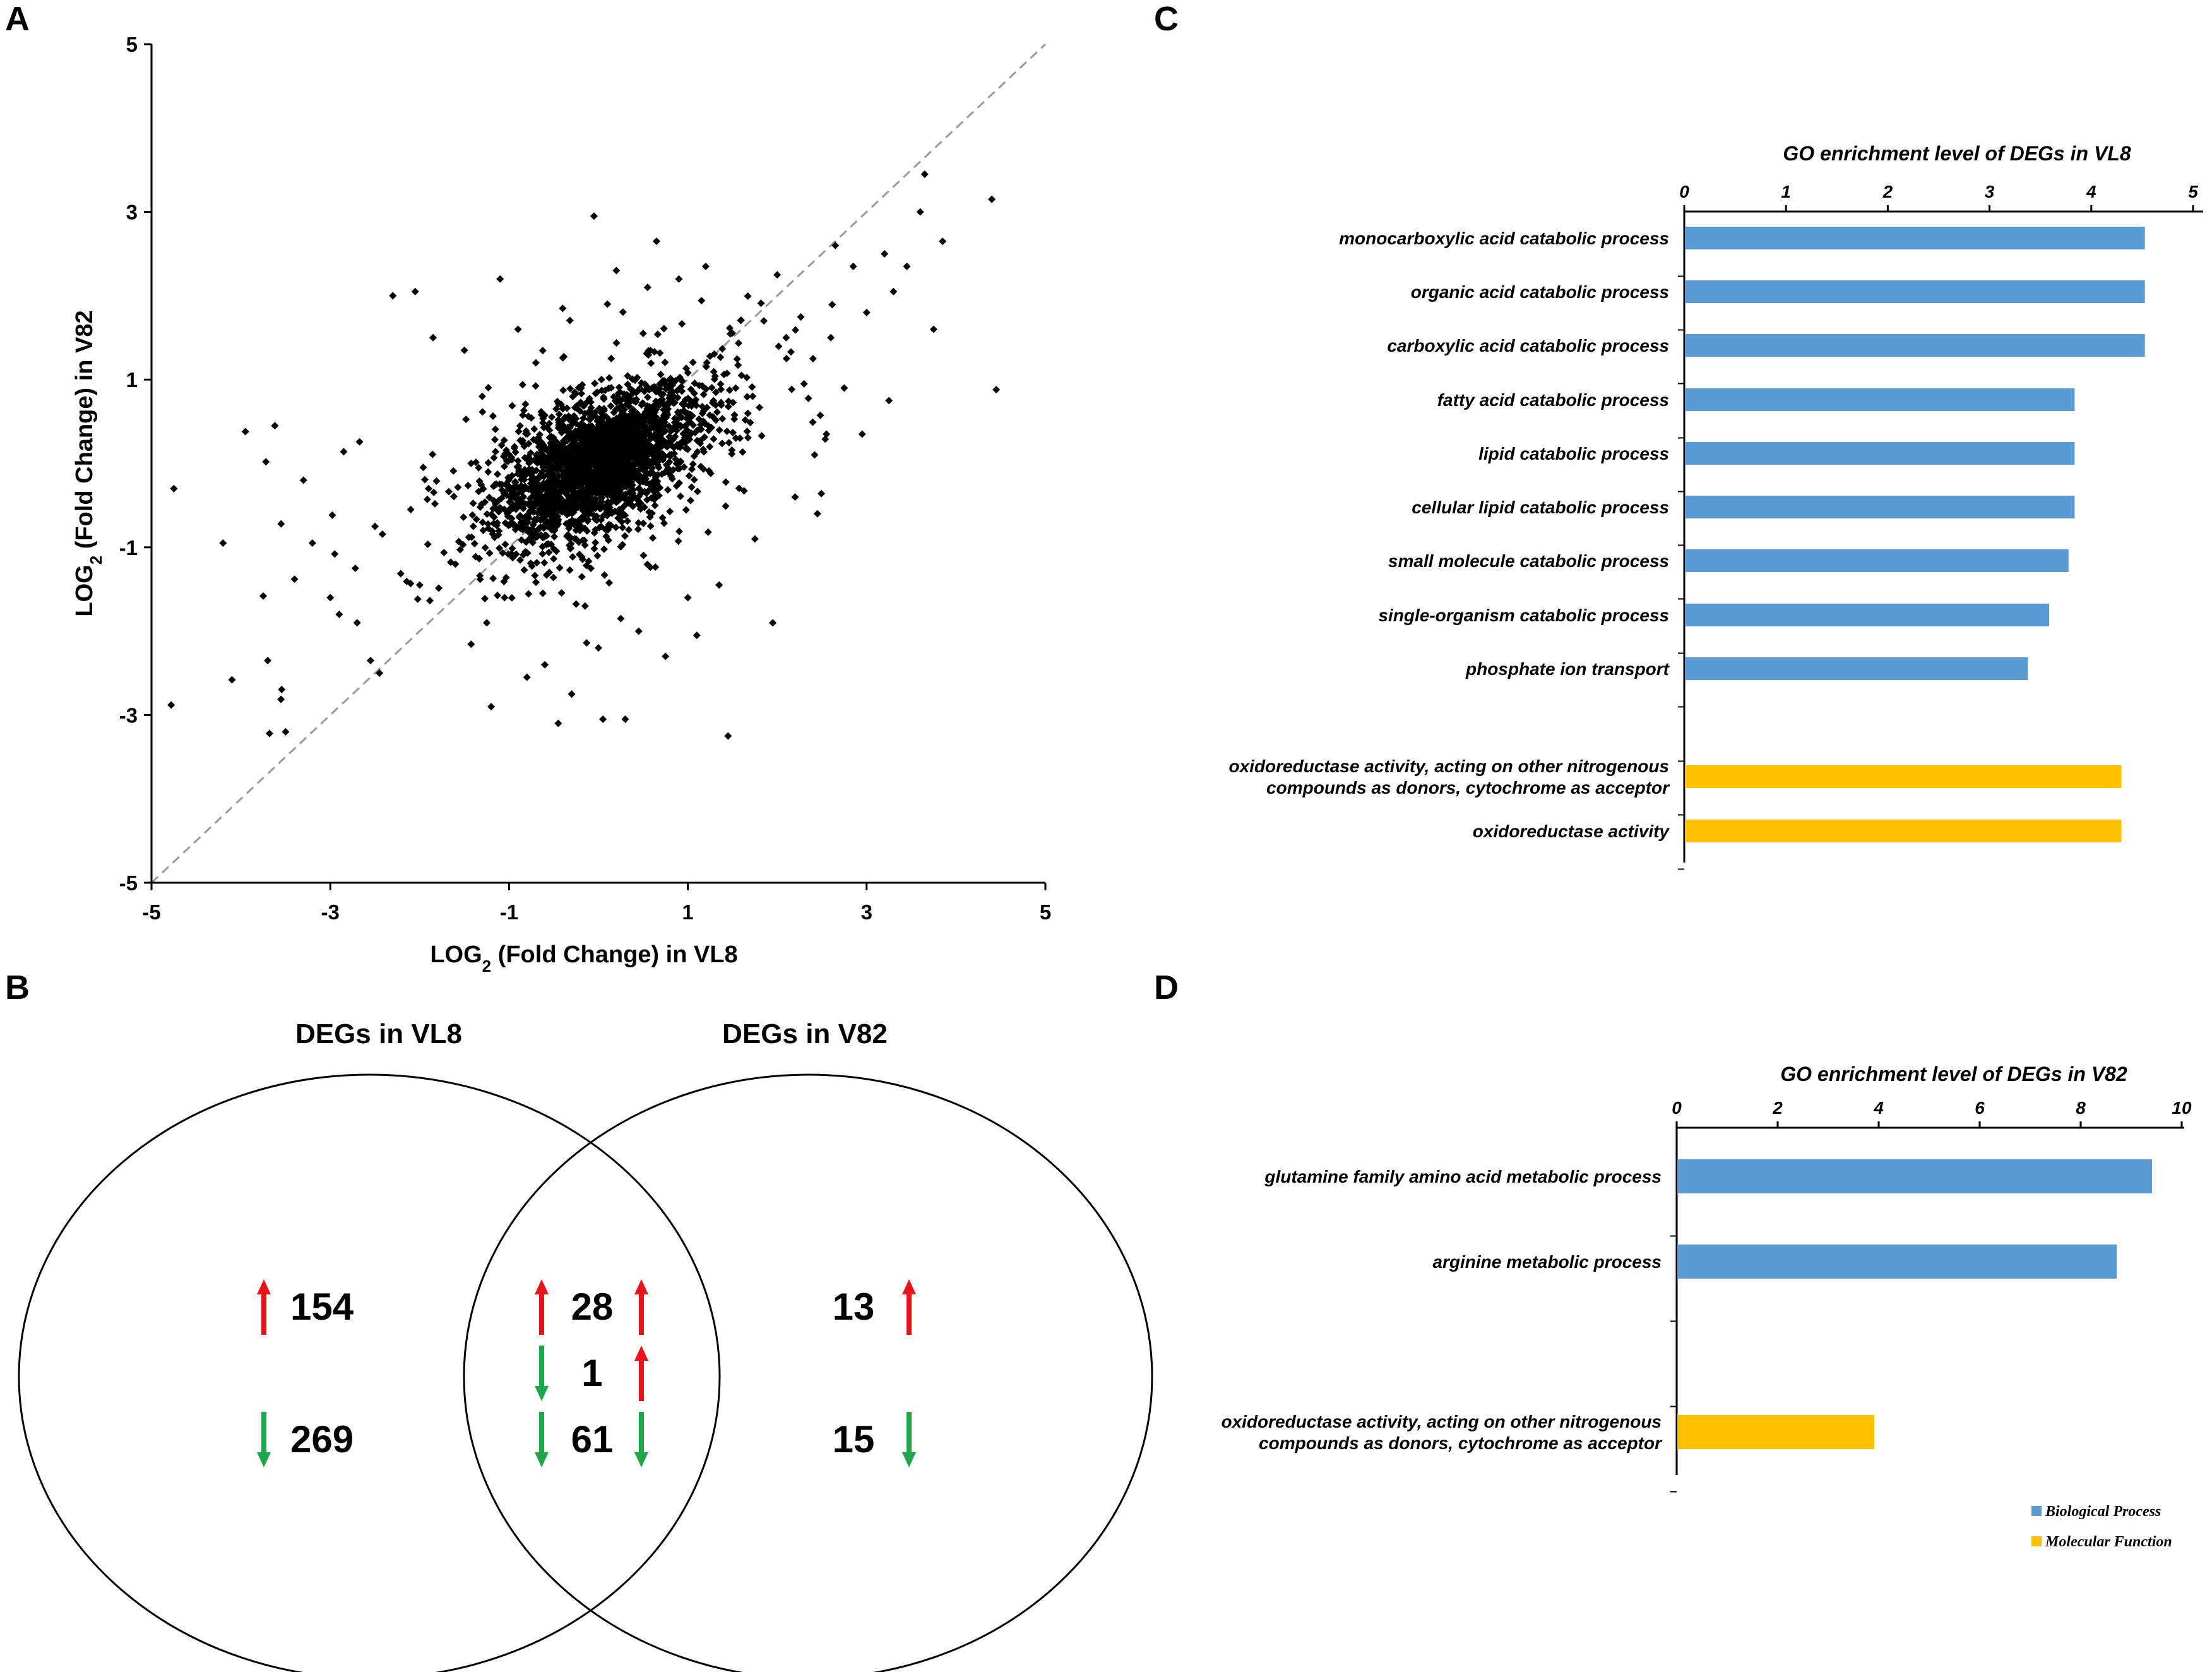 The image size is (2212, 1672). I want to click on scatter-points, so click(584, 455).